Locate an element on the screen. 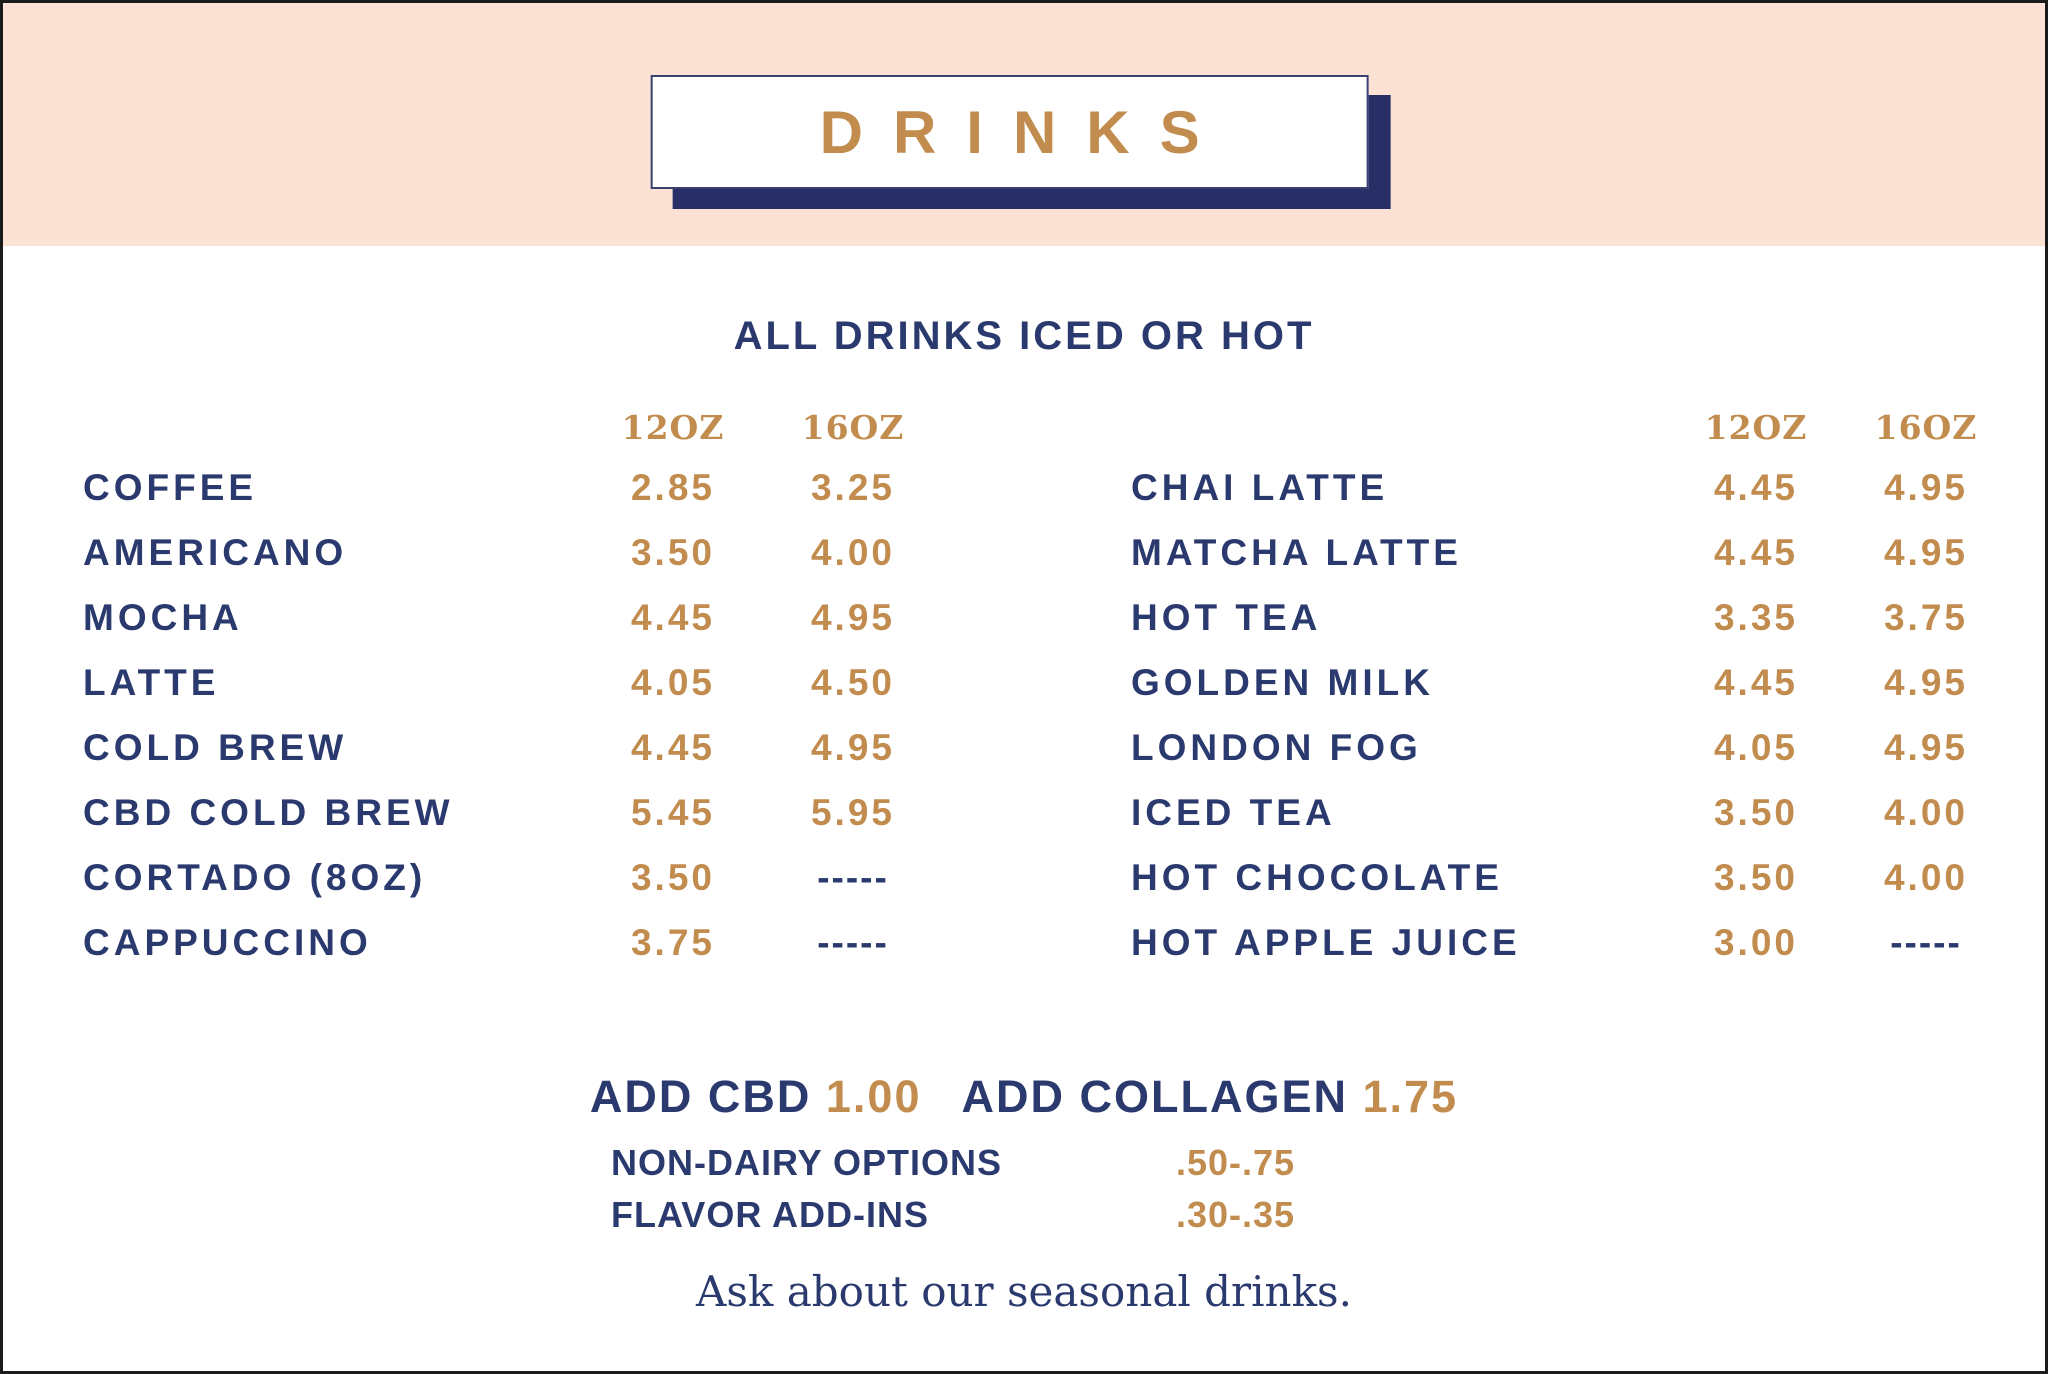 The image size is (2048, 1374). item-price-12oz: 2.85 is located at coordinates (672, 487).